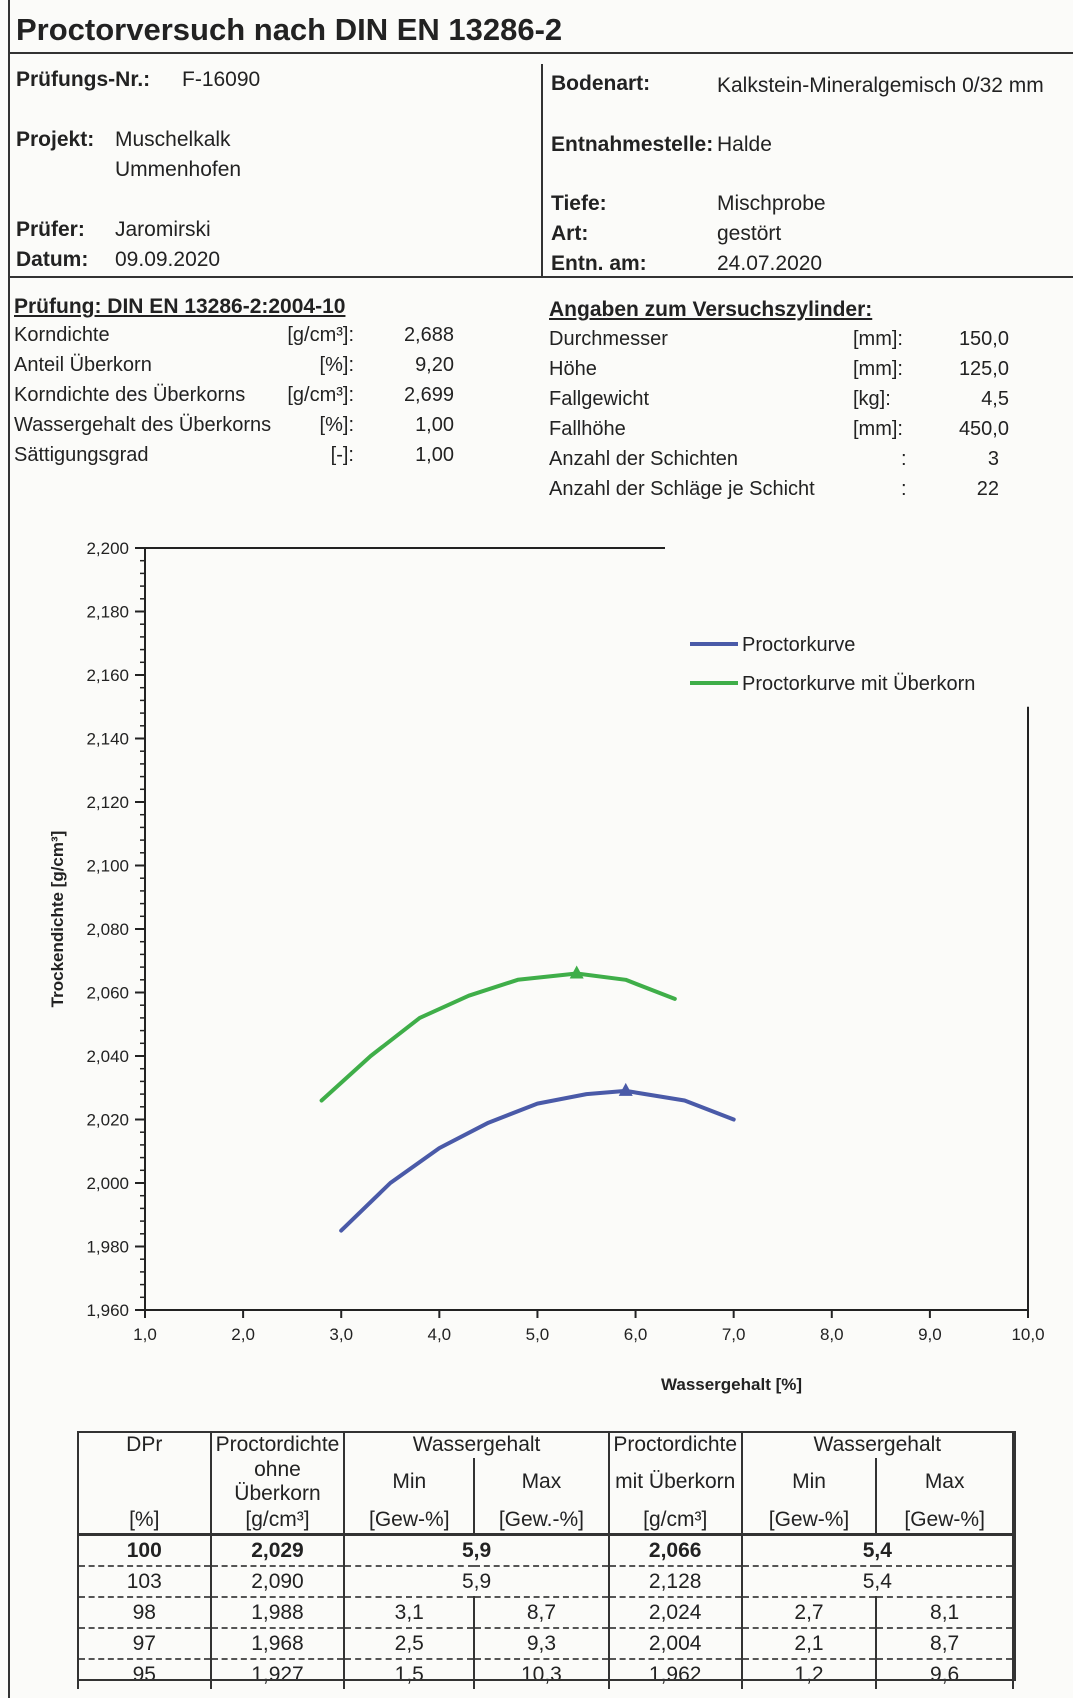 This screenshot has width=1073, height=1698. I want to click on th-min1: Min, so click(409, 1482).